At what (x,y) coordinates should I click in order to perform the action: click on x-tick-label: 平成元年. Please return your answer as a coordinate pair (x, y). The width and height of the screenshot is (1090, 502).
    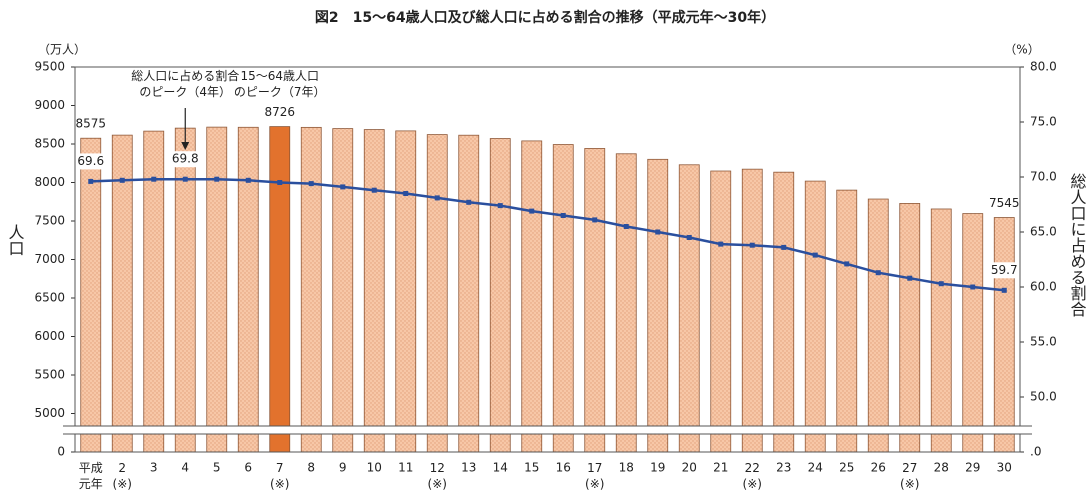
    Looking at the image, I should click on (91, 476).